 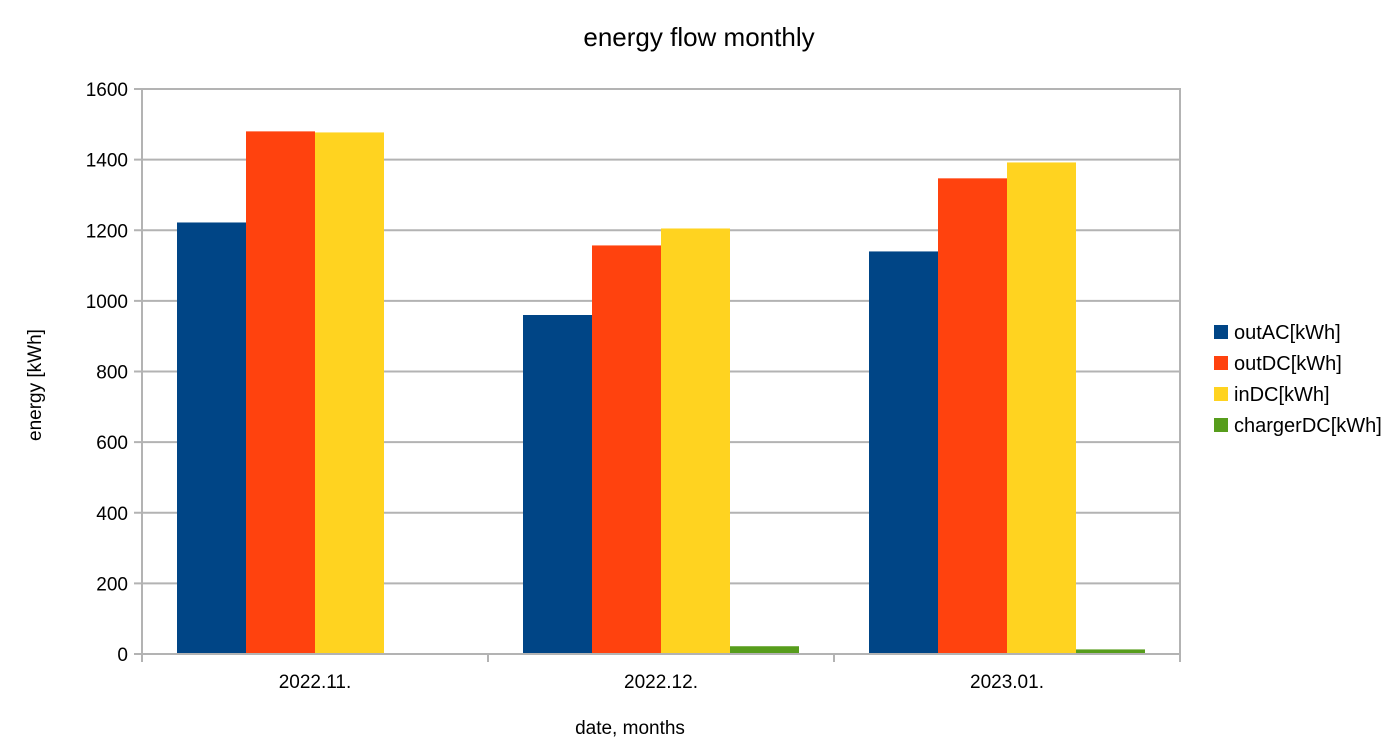 I want to click on y-tick-labels: 0 200 400 600 800 1000 1200 1400 1600, so click(x=107, y=373).